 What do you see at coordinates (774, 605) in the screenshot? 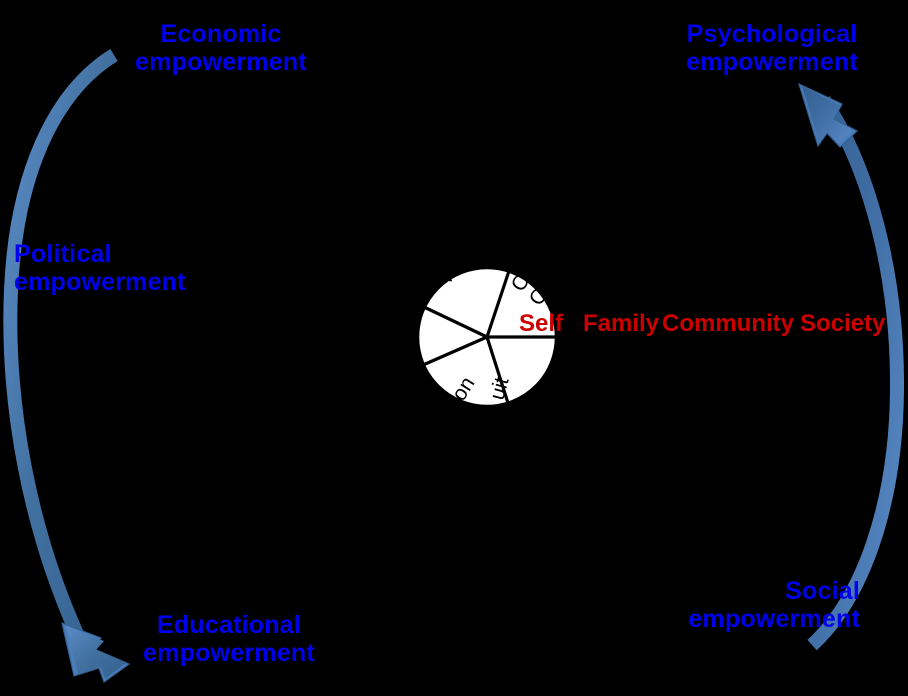
I see `label-social-empowerment: Social empowerment` at bounding box center [774, 605].